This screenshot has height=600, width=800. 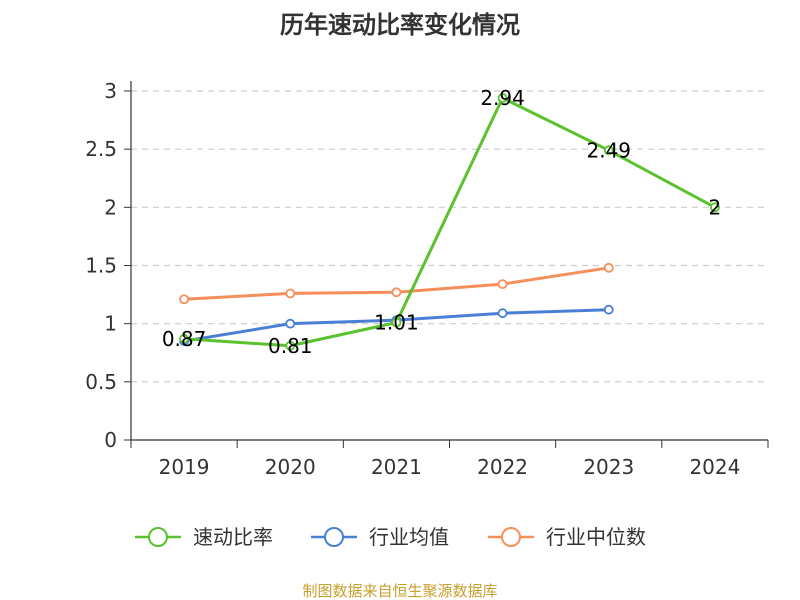 I want to click on x-tick-label: 2021, so click(x=396, y=467).